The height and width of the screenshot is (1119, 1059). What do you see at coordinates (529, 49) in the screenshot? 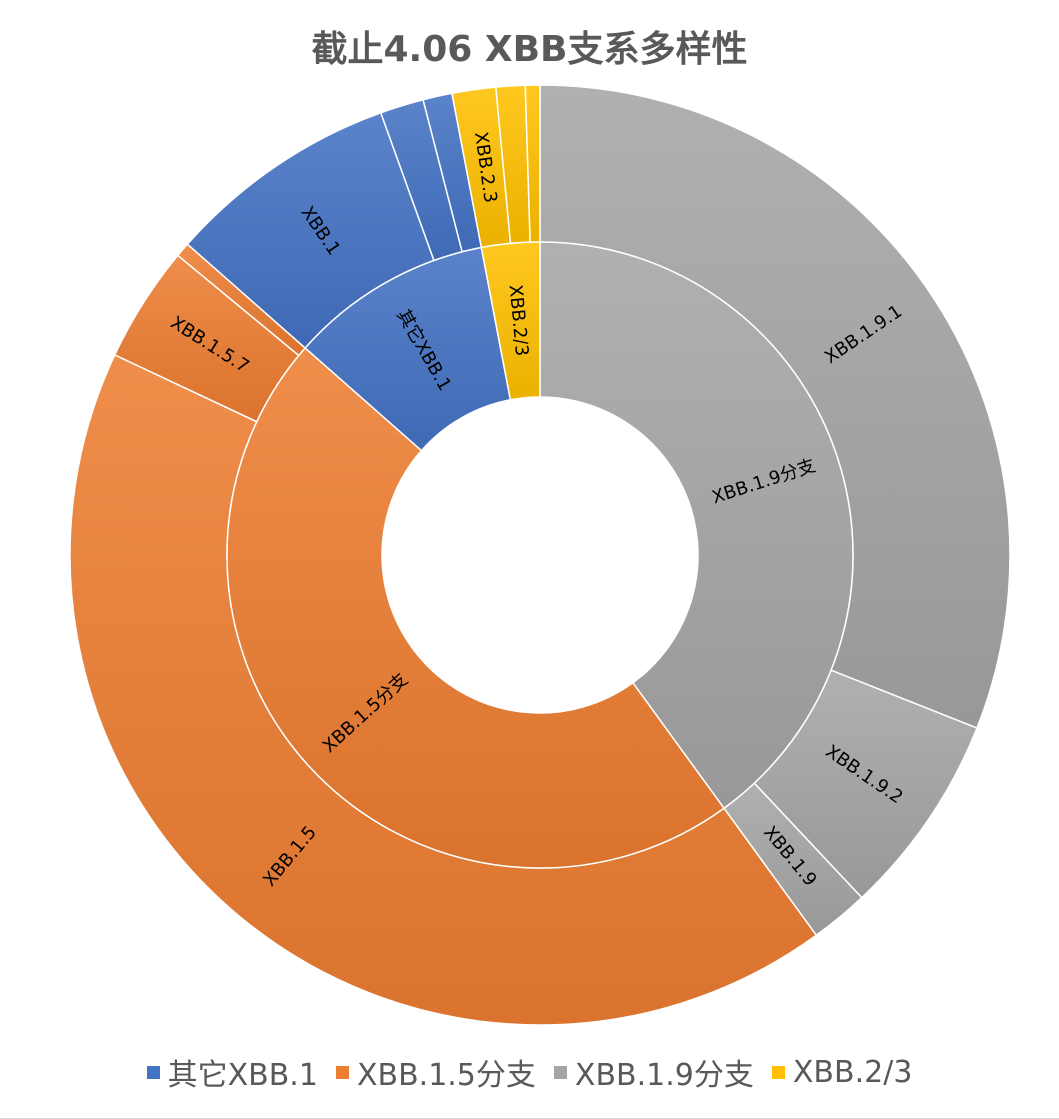
I see `chart-title: 截止4.06 XBB支系多样性` at bounding box center [529, 49].